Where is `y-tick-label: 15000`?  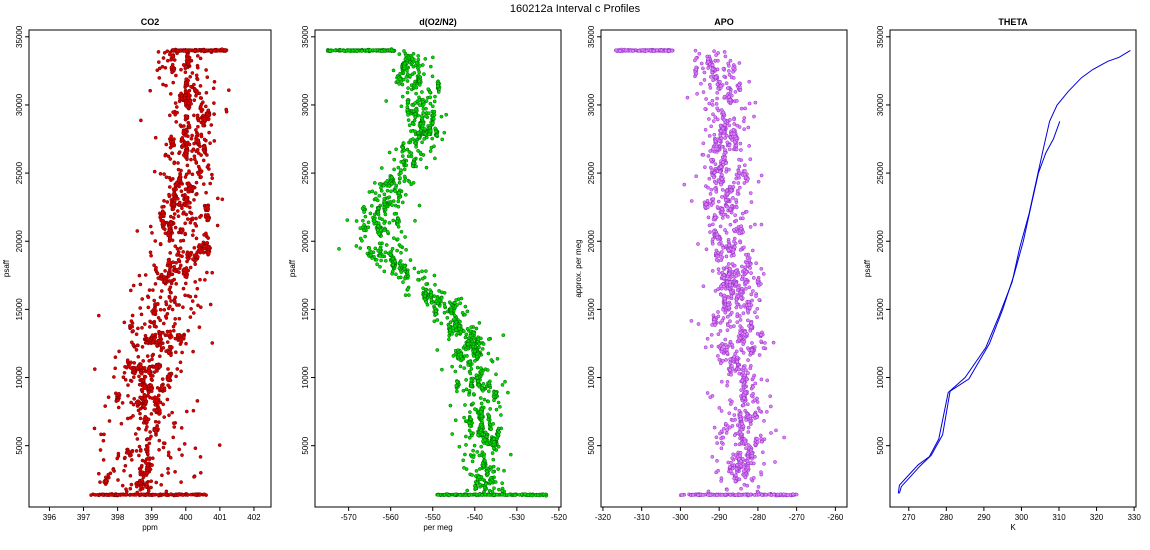 y-tick-label: 15000 is located at coordinates (305, 309).